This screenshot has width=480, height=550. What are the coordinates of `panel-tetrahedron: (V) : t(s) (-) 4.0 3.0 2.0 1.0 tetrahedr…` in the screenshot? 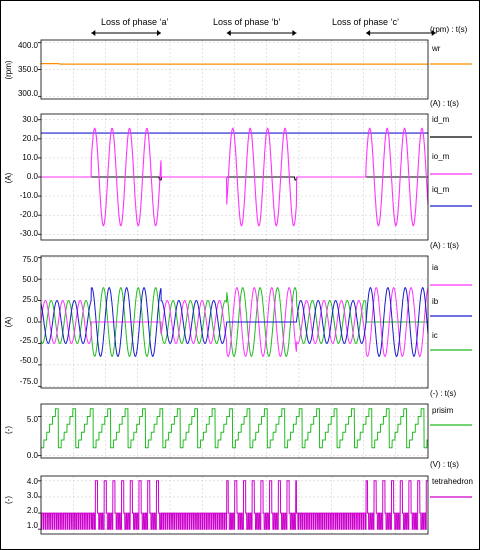 It's located at (238, 497).